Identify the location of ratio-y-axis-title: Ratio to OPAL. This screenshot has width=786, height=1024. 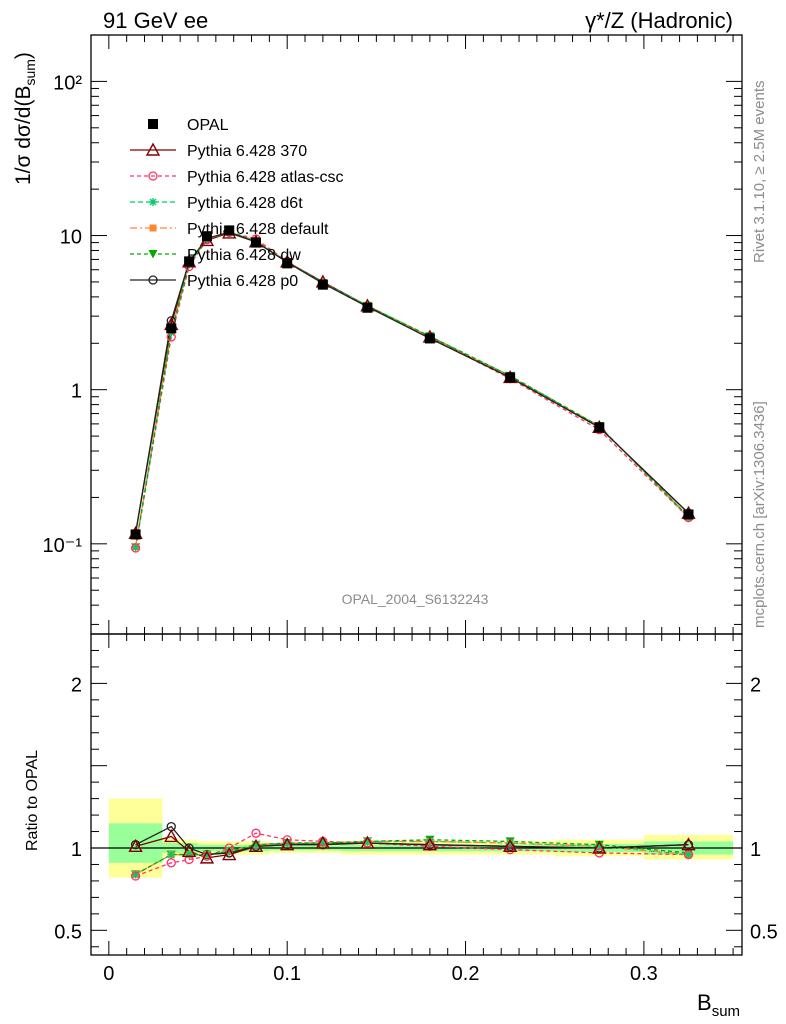
(32, 800).